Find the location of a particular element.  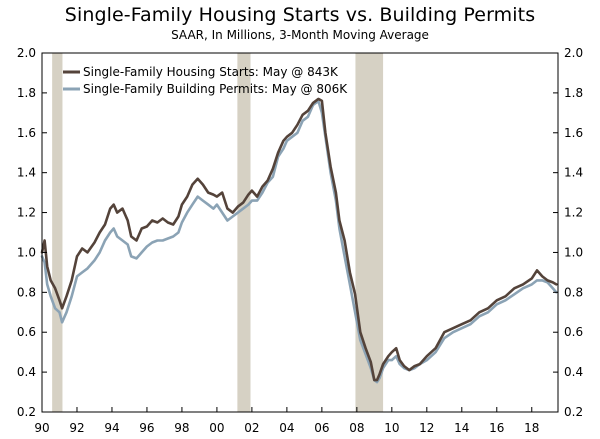

y-tick-label-right: 0.6 is located at coordinates (573, 332).